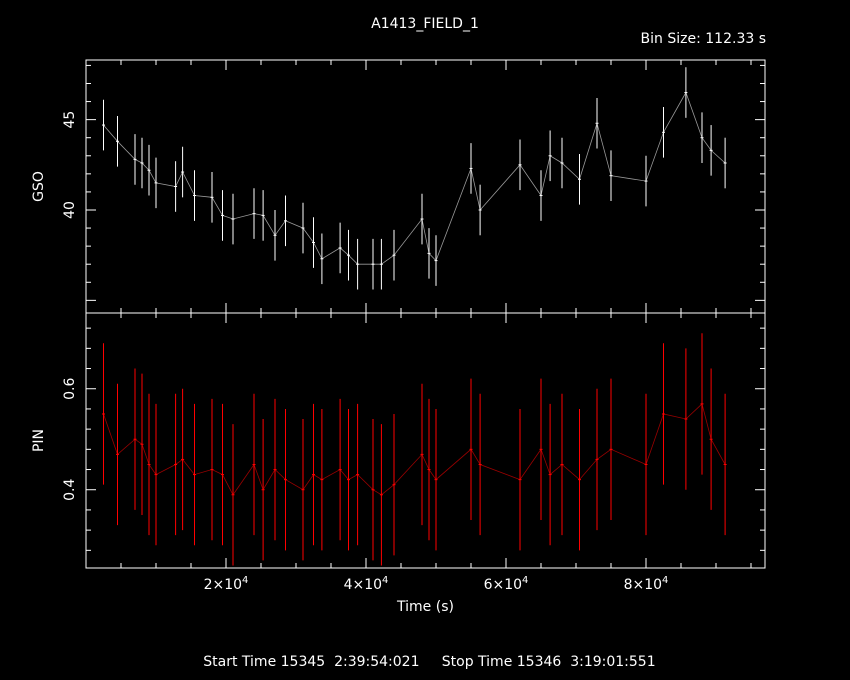 The height and width of the screenshot is (680, 850). I want to click on x-tick-label: 4×104, so click(366, 584).